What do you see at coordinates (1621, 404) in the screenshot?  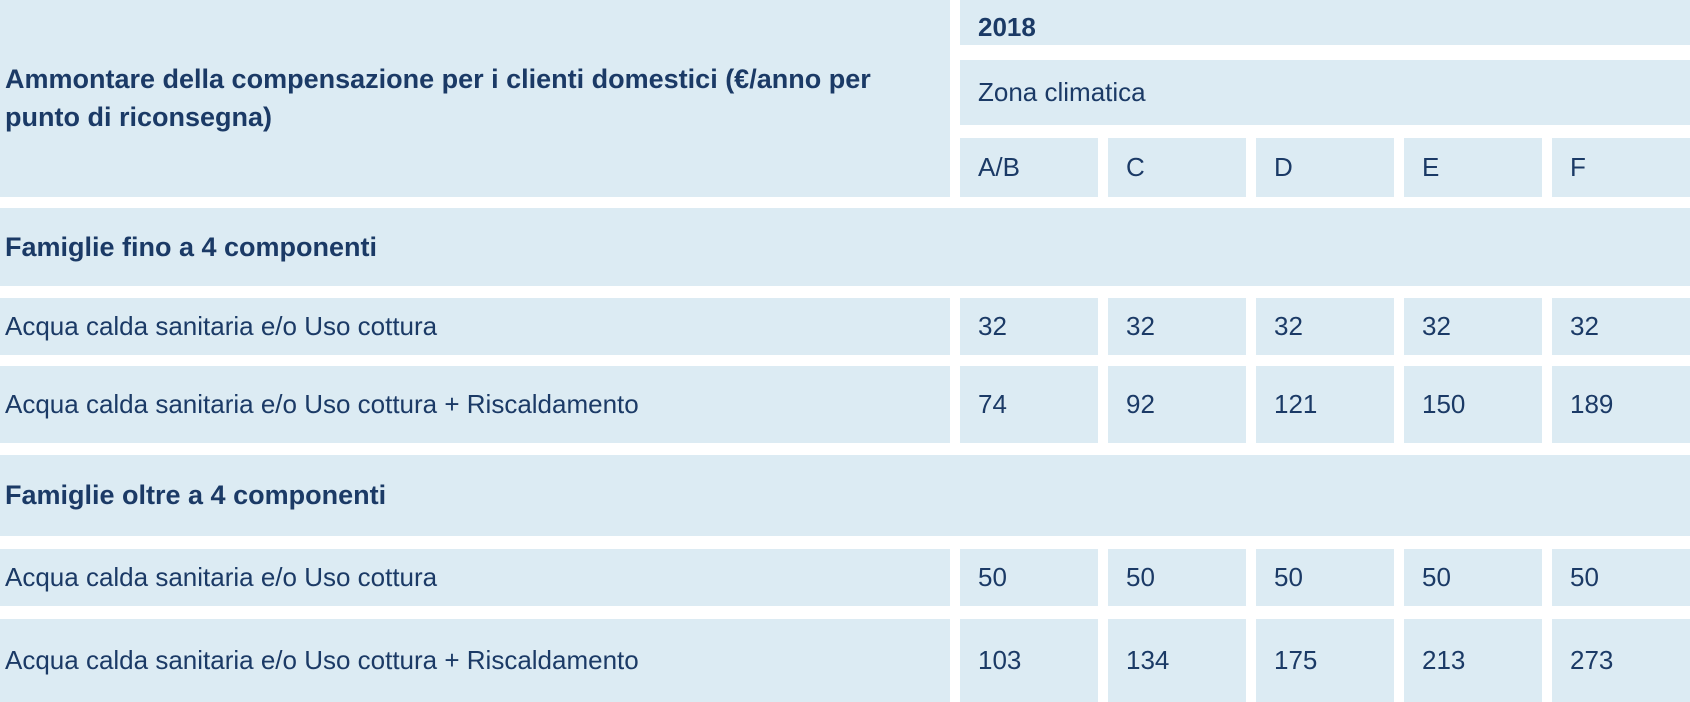 I see `value-cell: 189` at bounding box center [1621, 404].